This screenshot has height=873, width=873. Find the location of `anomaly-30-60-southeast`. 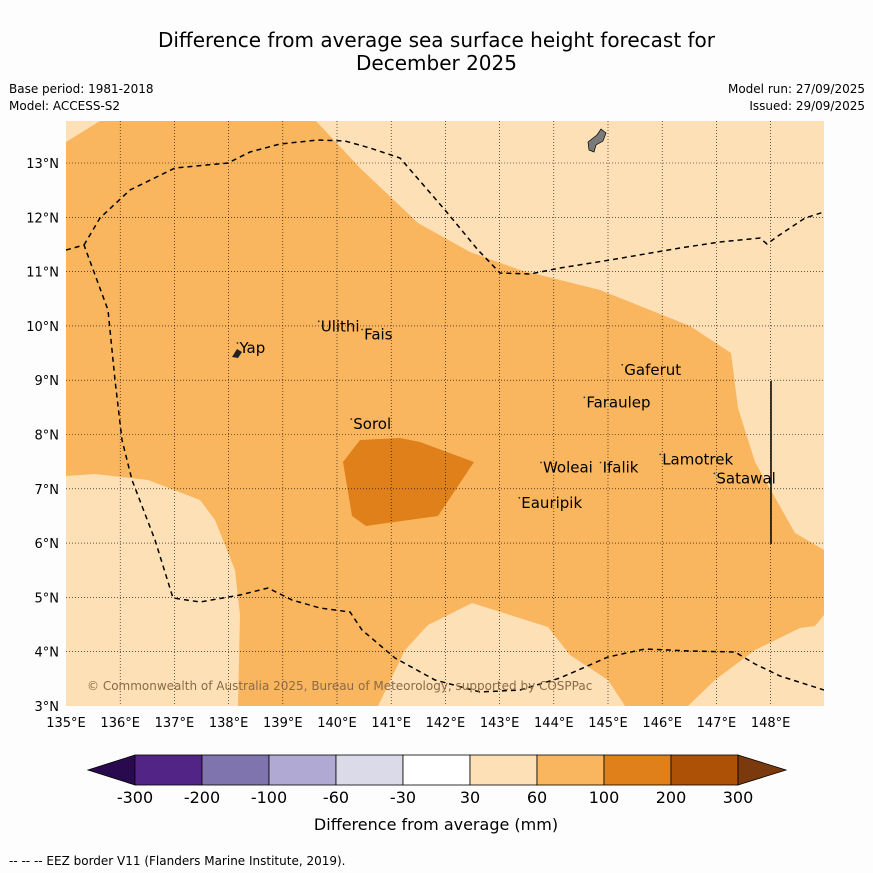

anomaly-30-60-southeast is located at coordinates (756, 660).